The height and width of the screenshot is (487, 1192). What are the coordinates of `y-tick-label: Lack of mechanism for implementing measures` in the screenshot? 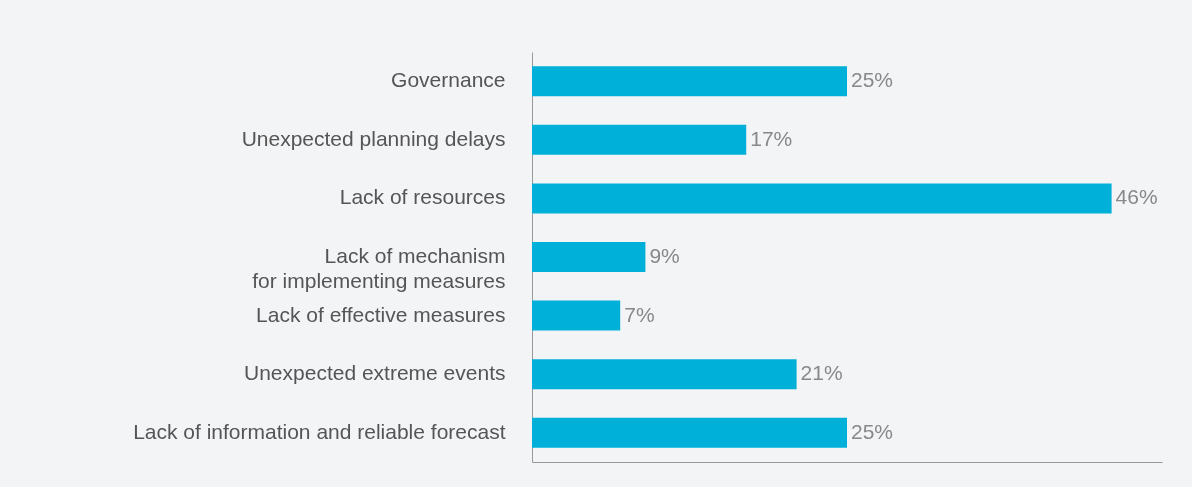 It's located at (379, 268).